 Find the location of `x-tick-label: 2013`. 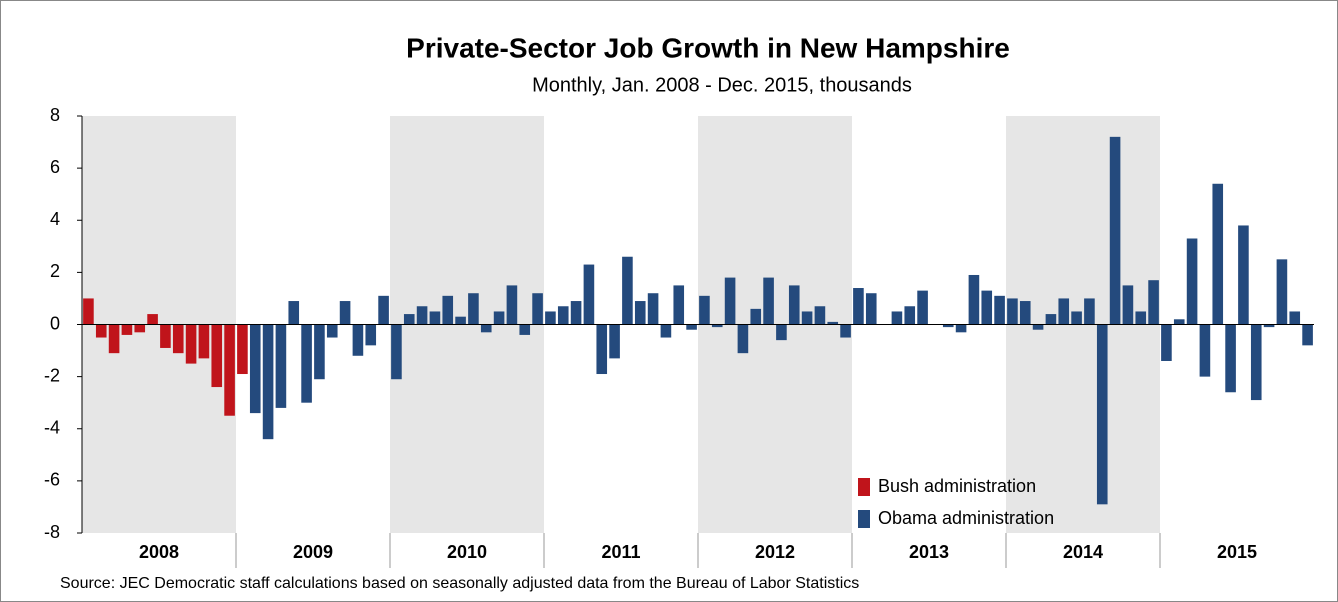

x-tick-label: 2013 is located at coordinates (929, 552).